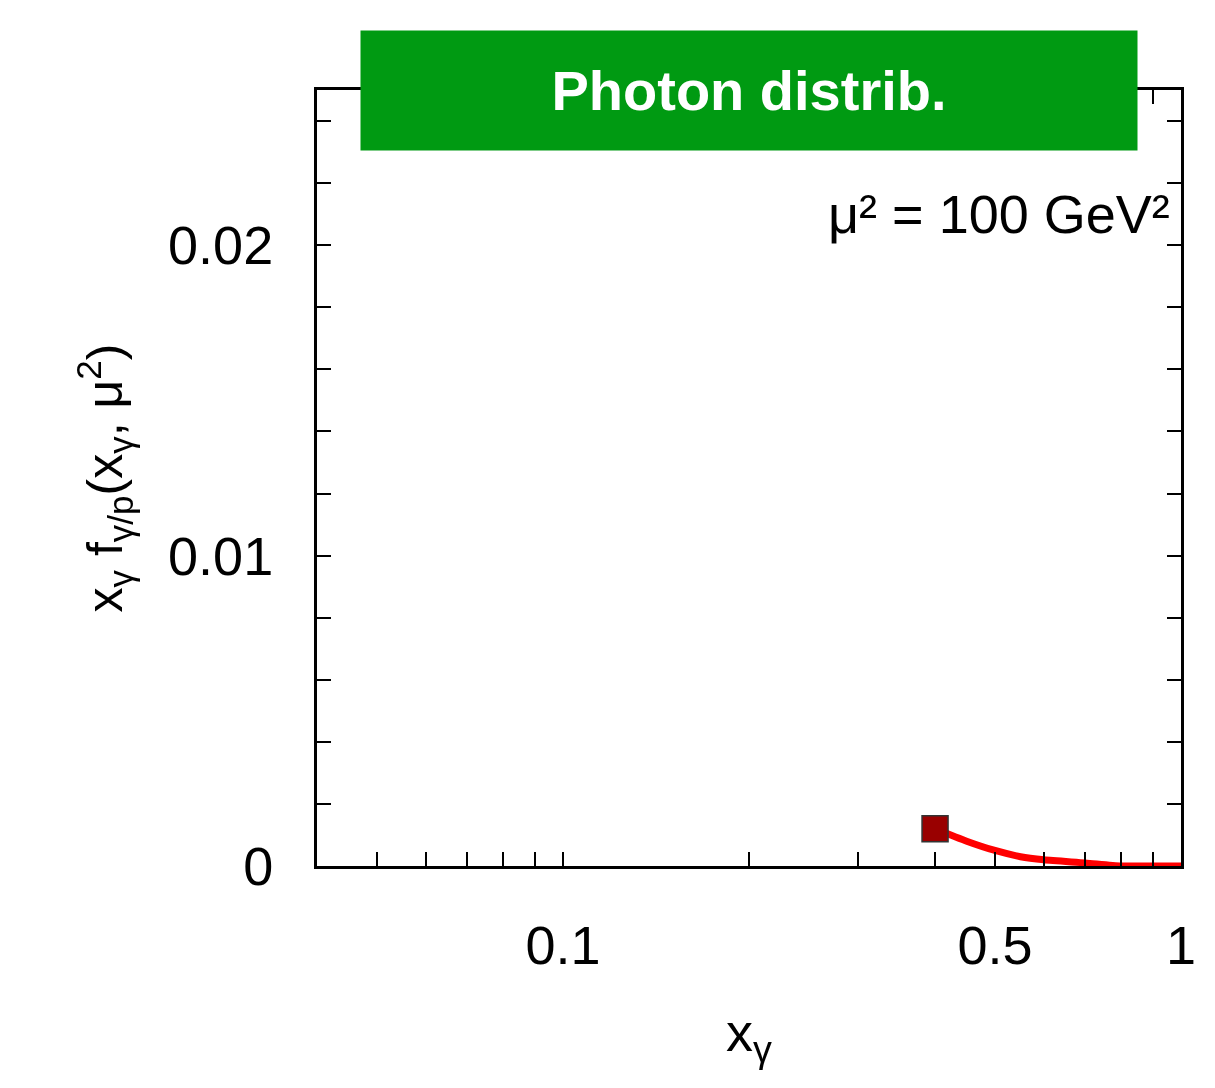  I want to click on annotation: μ² = 100 GeV², so click(999, 214).